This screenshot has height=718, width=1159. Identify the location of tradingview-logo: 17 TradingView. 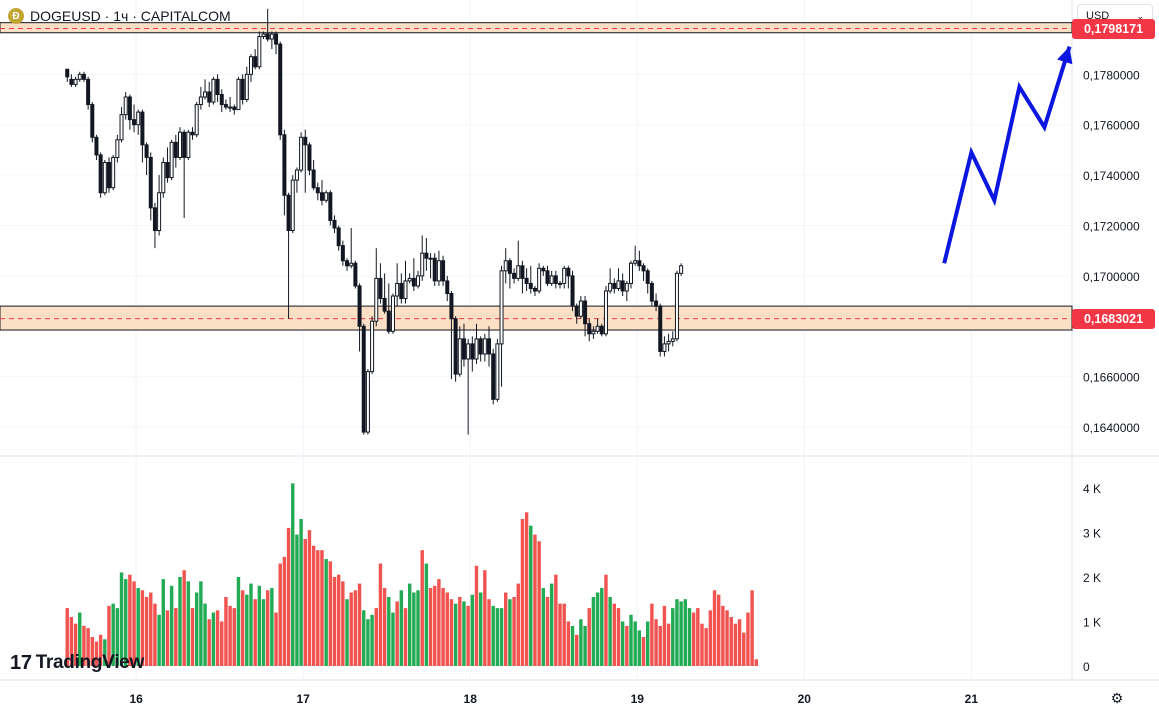
(77, 663).